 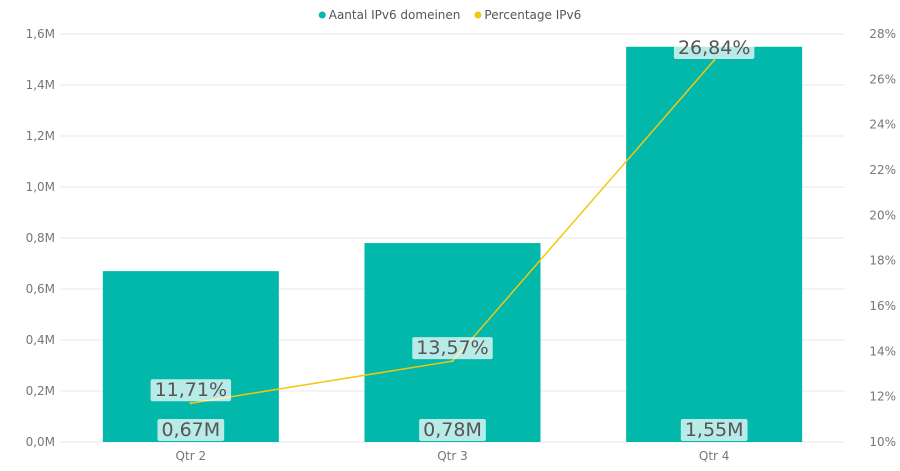 I want to click on left-tick-label: 0,0M, so click(x=40, y=442).